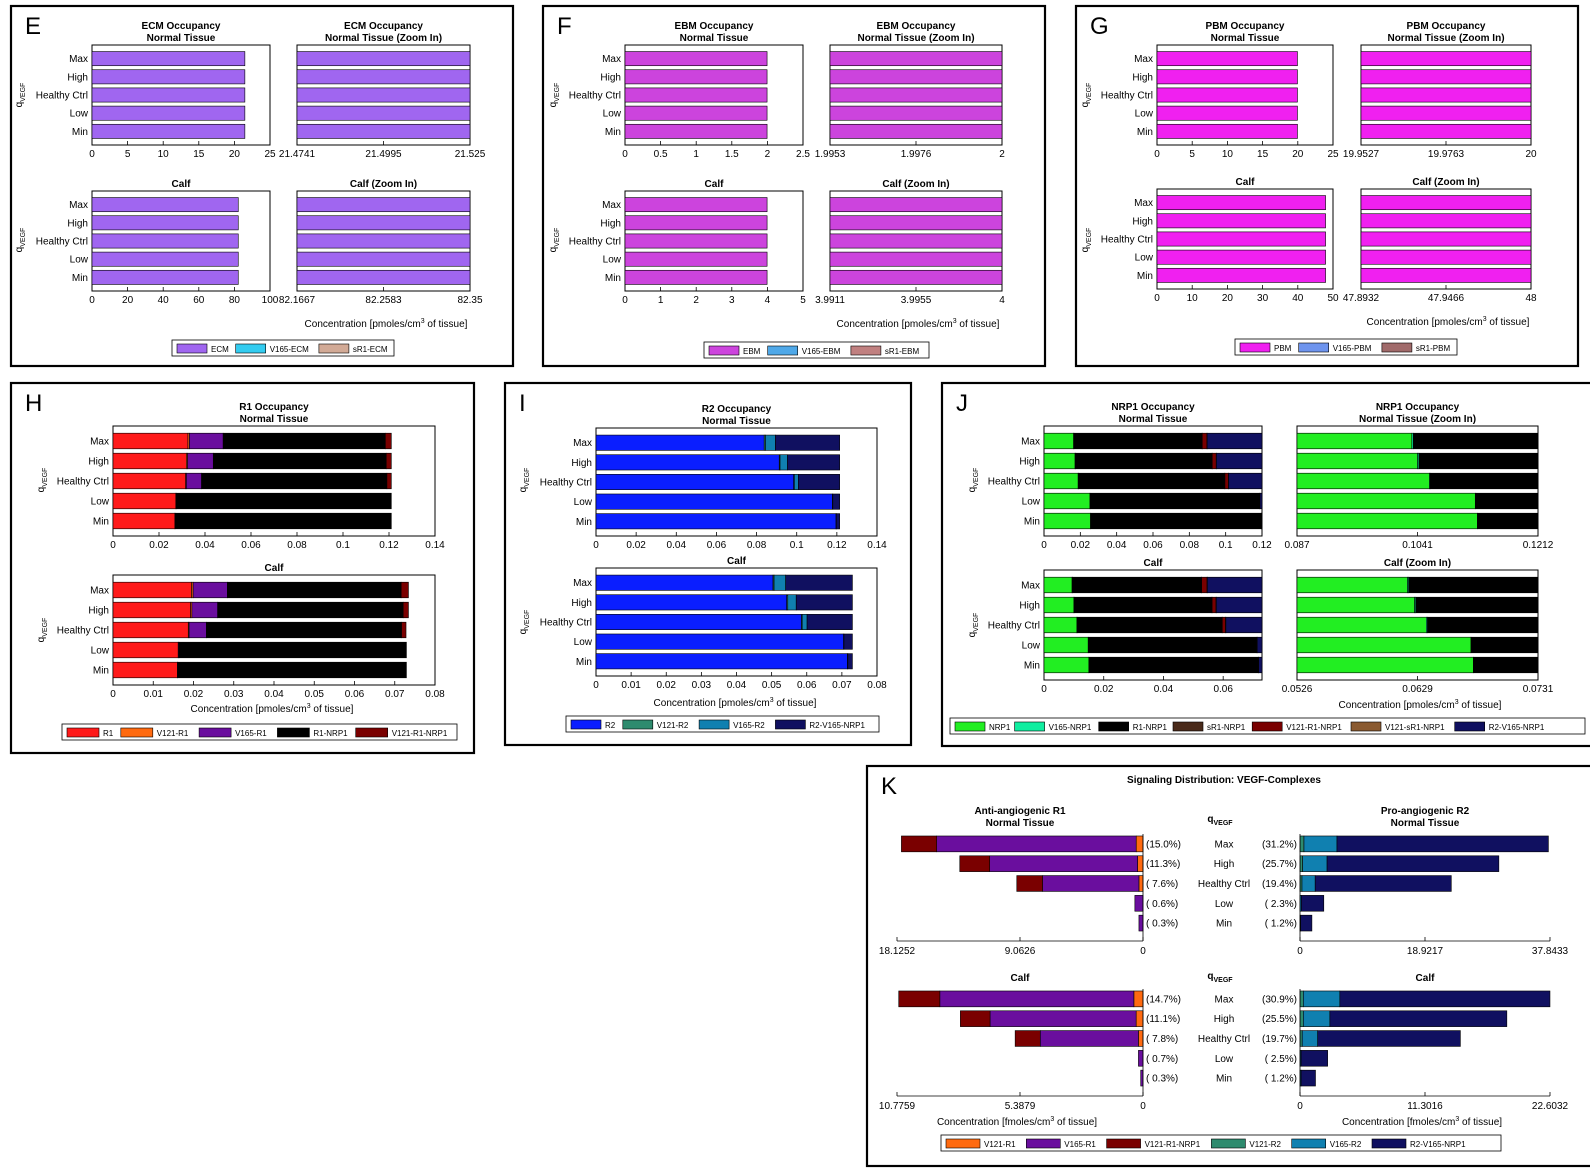 This screenshot has width=1590, height=1169. Describe the element at coordinates (42, 630) in the screenshot. I see `h-calf-y-axis-label: qVEGF` at that location.